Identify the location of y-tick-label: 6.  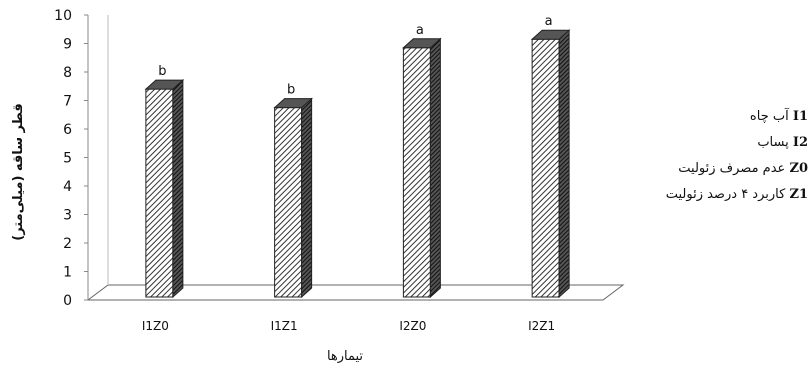
(67, 130).